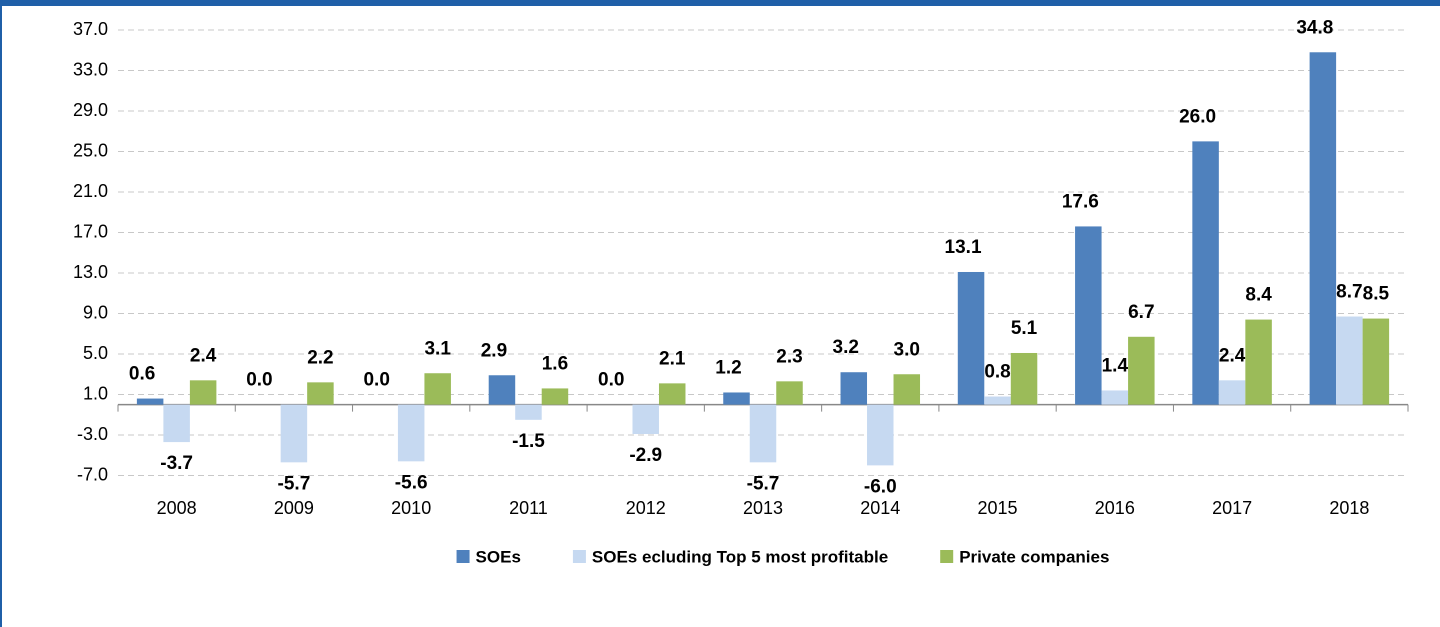  Describe the element at coordinates (846, 347) in the screenshot. I see `value-label: 3.2` at that location.